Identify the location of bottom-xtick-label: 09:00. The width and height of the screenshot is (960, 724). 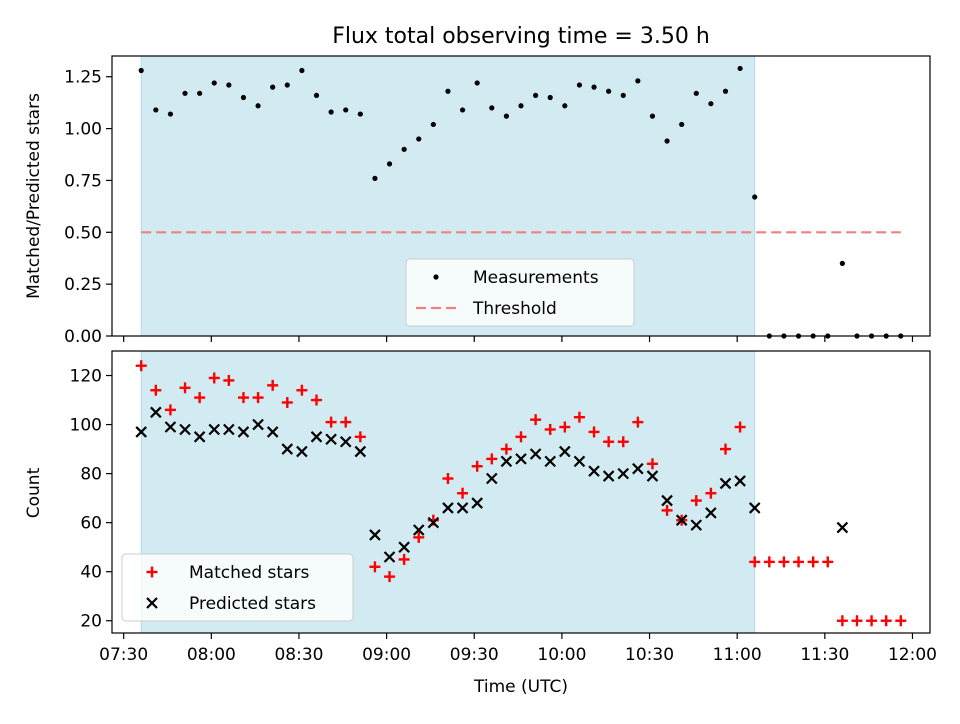
(386, 655).